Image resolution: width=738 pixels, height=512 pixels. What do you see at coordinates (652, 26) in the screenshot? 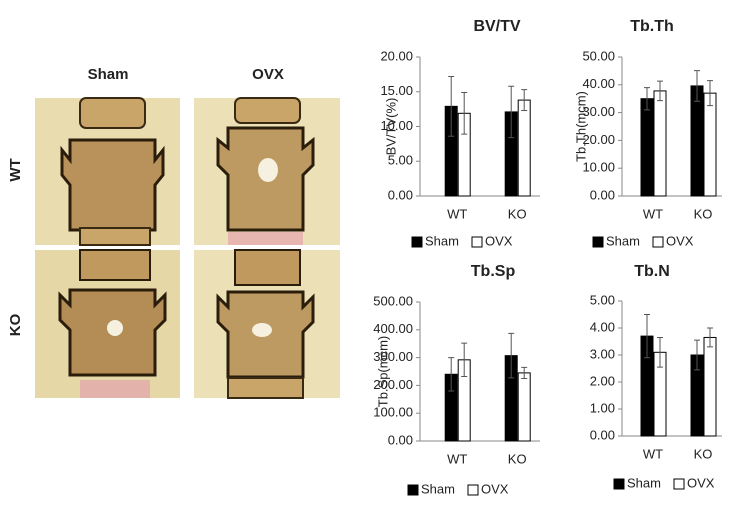
I see `chart-title: Tb.Th` at bounding box center [652, 26].